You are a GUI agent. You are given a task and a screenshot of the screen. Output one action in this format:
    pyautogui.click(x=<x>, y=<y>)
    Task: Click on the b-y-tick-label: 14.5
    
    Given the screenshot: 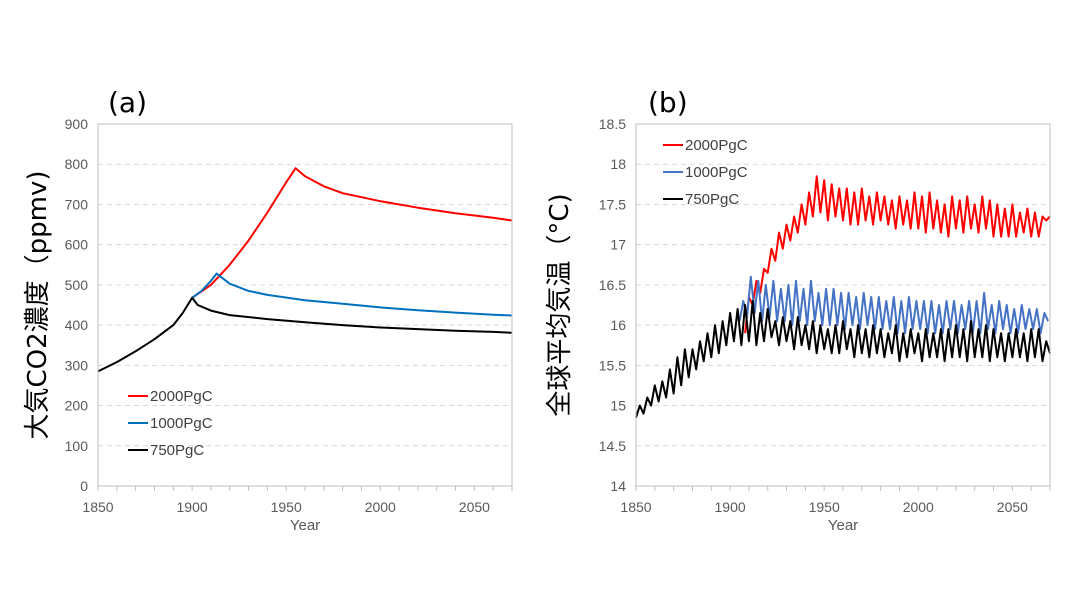 What is the action you would take?
    pyautogui.click(x=612, y=446)
    